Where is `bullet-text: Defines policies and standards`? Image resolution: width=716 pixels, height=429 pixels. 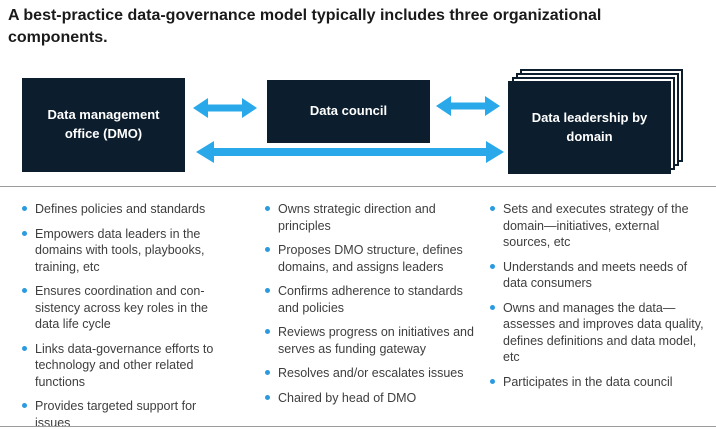 bullet-text: Defines policies and standards is located at coordinates (120, 209).